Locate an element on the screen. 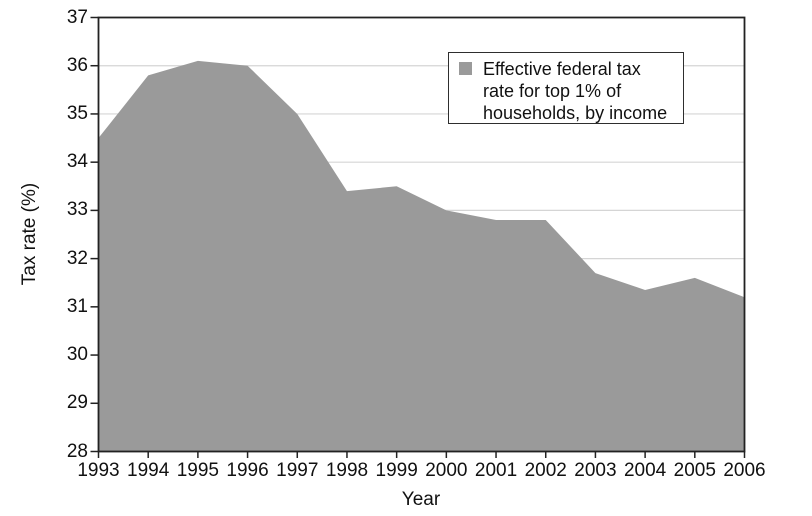 This screenshot has width=812, height=516. y-axis-title: Tax rate (%) is located at coordinates (29, 234).